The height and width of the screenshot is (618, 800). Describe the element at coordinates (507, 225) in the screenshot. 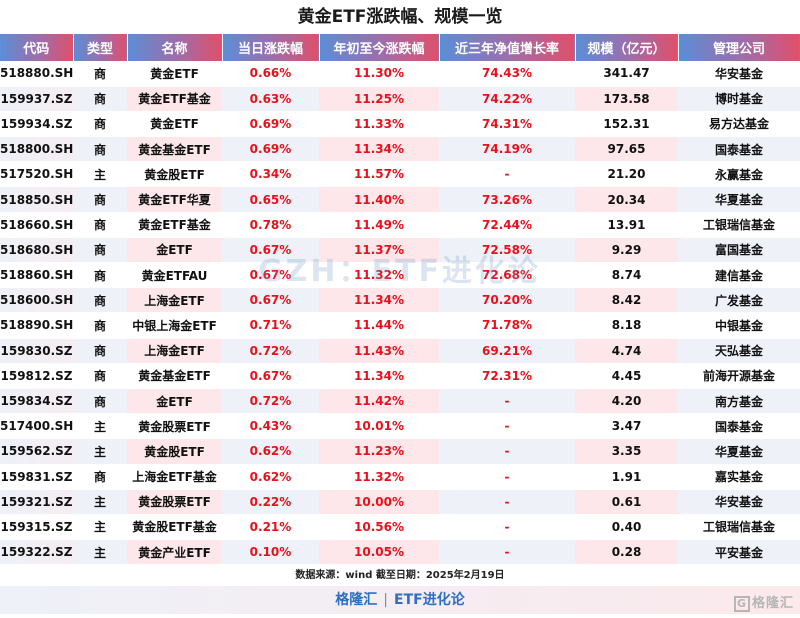

I see `row-three-year-growth: 72.44%` at that location.